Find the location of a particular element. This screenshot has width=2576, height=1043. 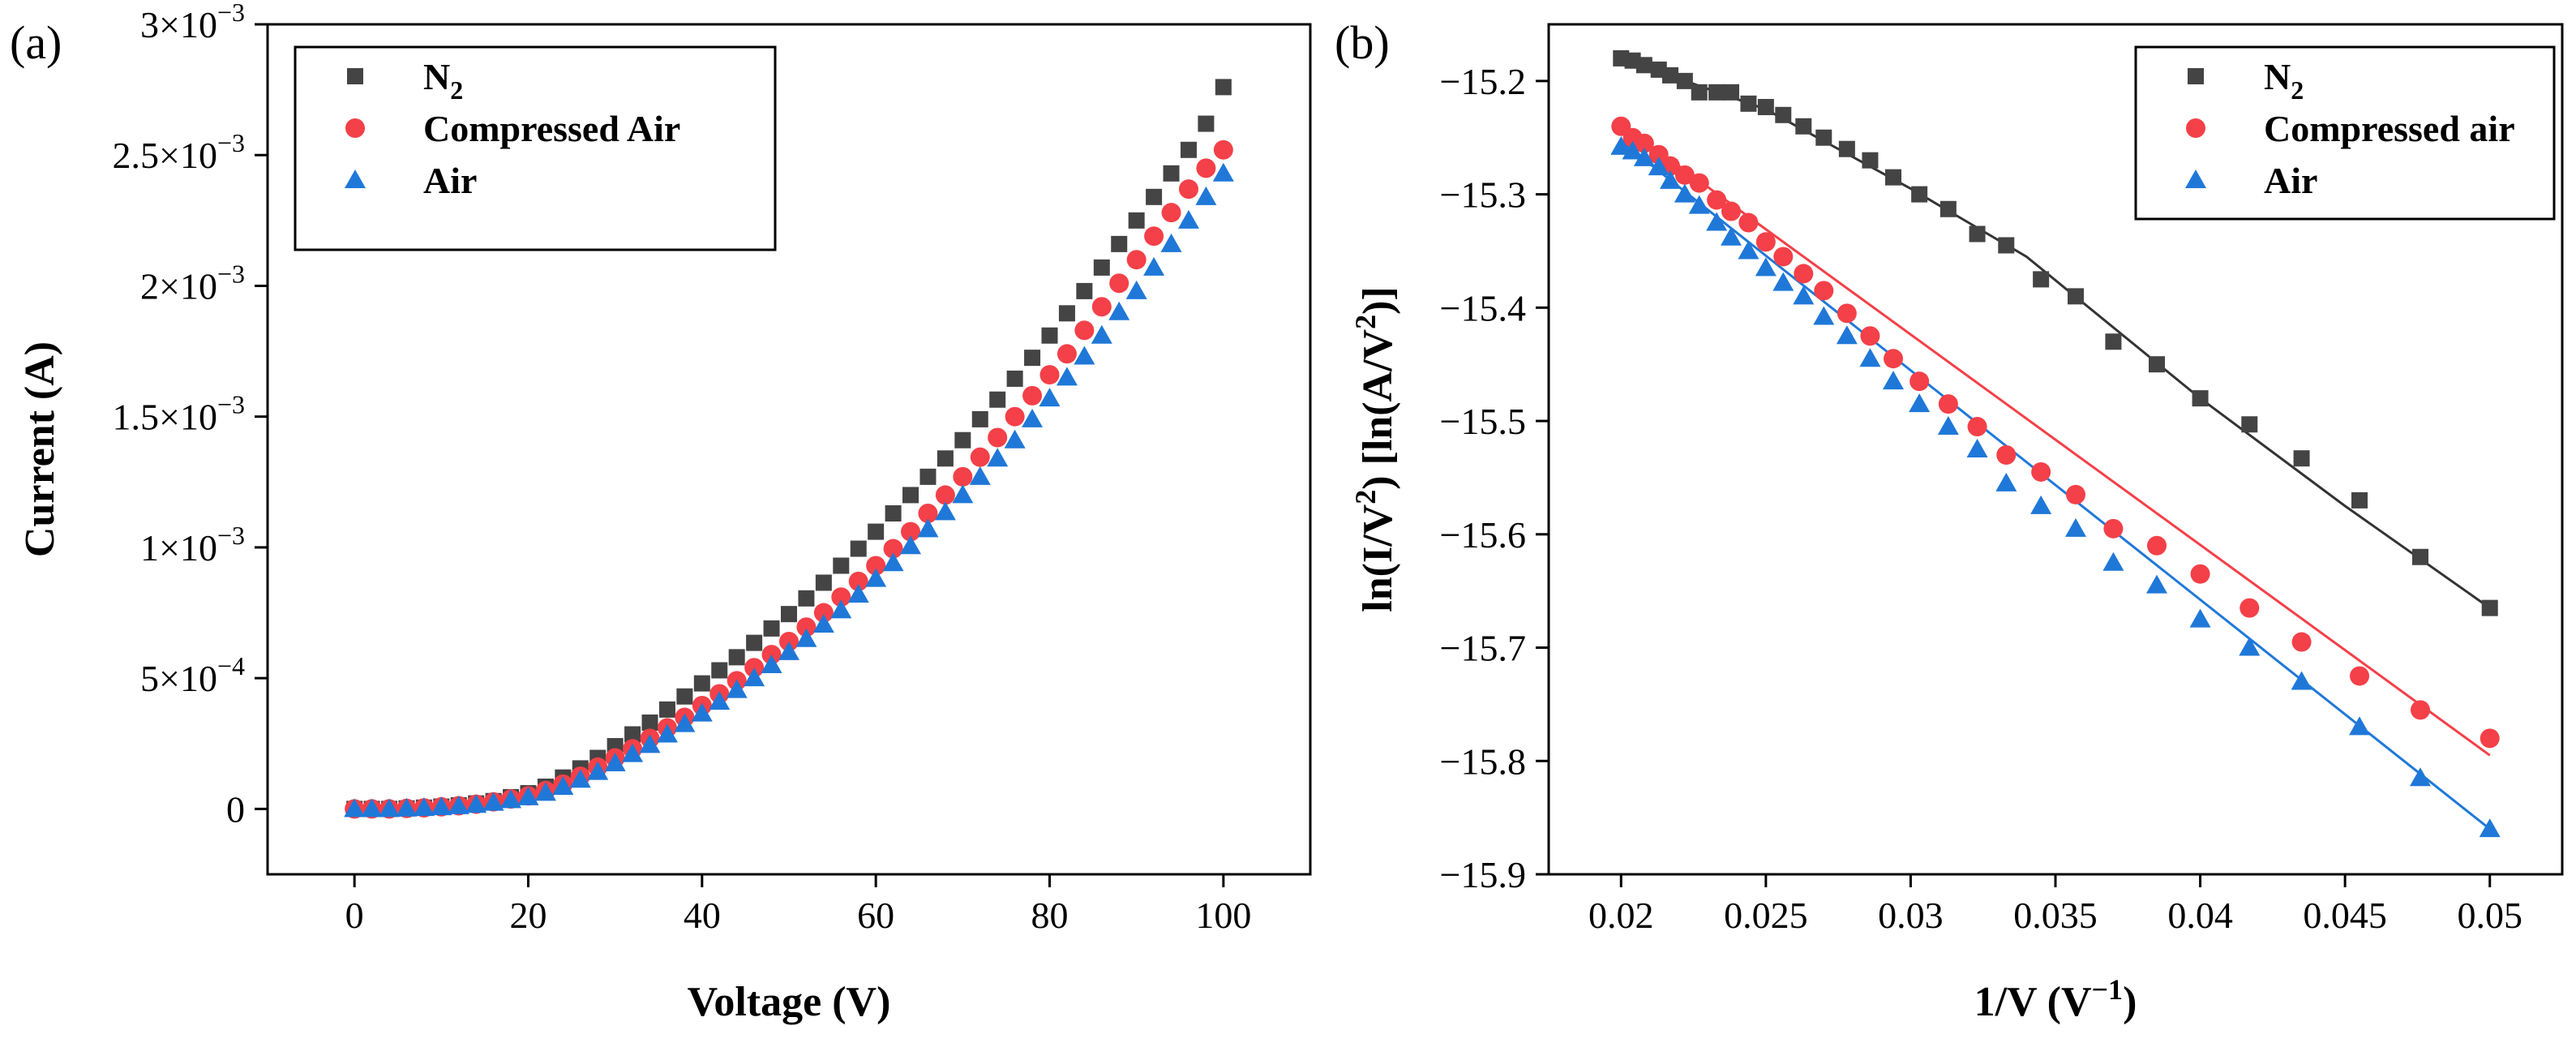

y-tick-mantissa: 3×10 is located at coordinates (178, 24).